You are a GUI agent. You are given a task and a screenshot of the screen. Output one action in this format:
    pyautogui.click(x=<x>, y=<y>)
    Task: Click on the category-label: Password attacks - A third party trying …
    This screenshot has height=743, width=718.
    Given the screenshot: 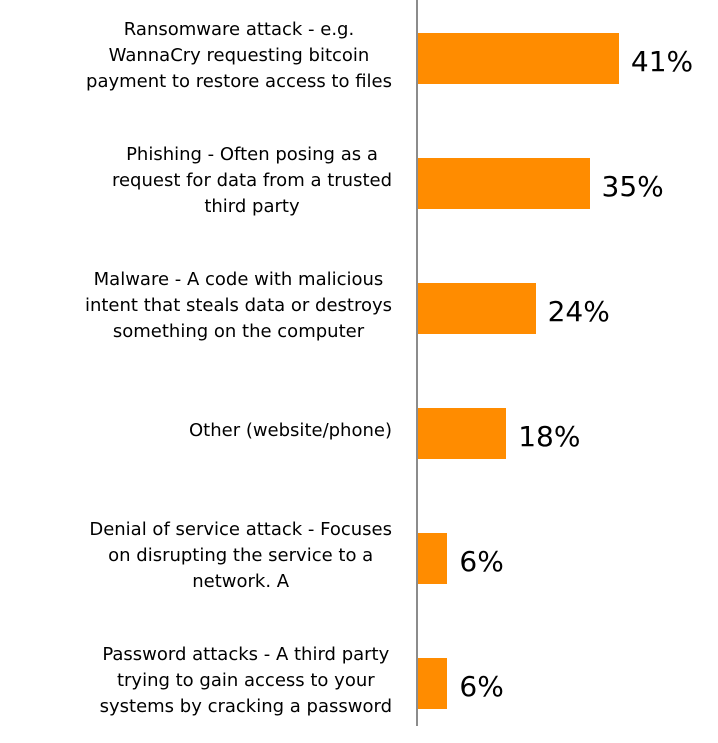 What is the action you would take?
    pyautogui.click(x=196, y=680)
    